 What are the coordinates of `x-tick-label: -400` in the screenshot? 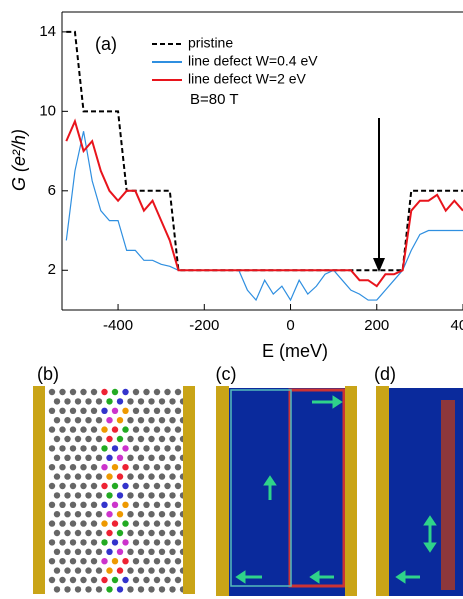 It's located at (118, 325).